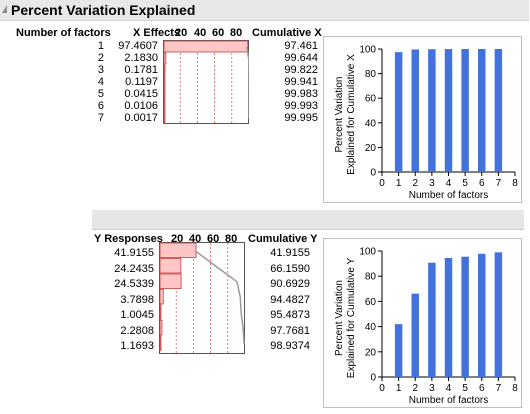  I want to click on cumulative-x-value: 99.993, so click(301, 106).